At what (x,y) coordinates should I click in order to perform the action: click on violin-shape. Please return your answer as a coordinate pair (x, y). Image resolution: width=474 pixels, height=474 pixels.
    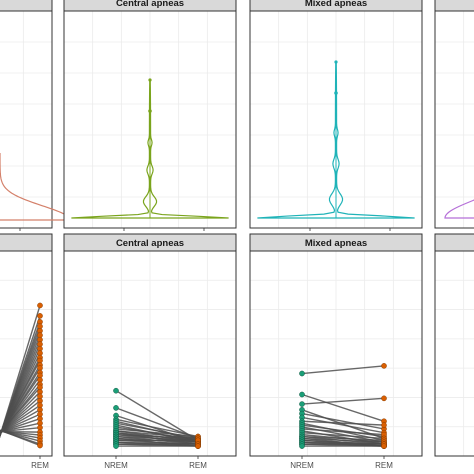
    Looking at the image, I should click on (35, 187).